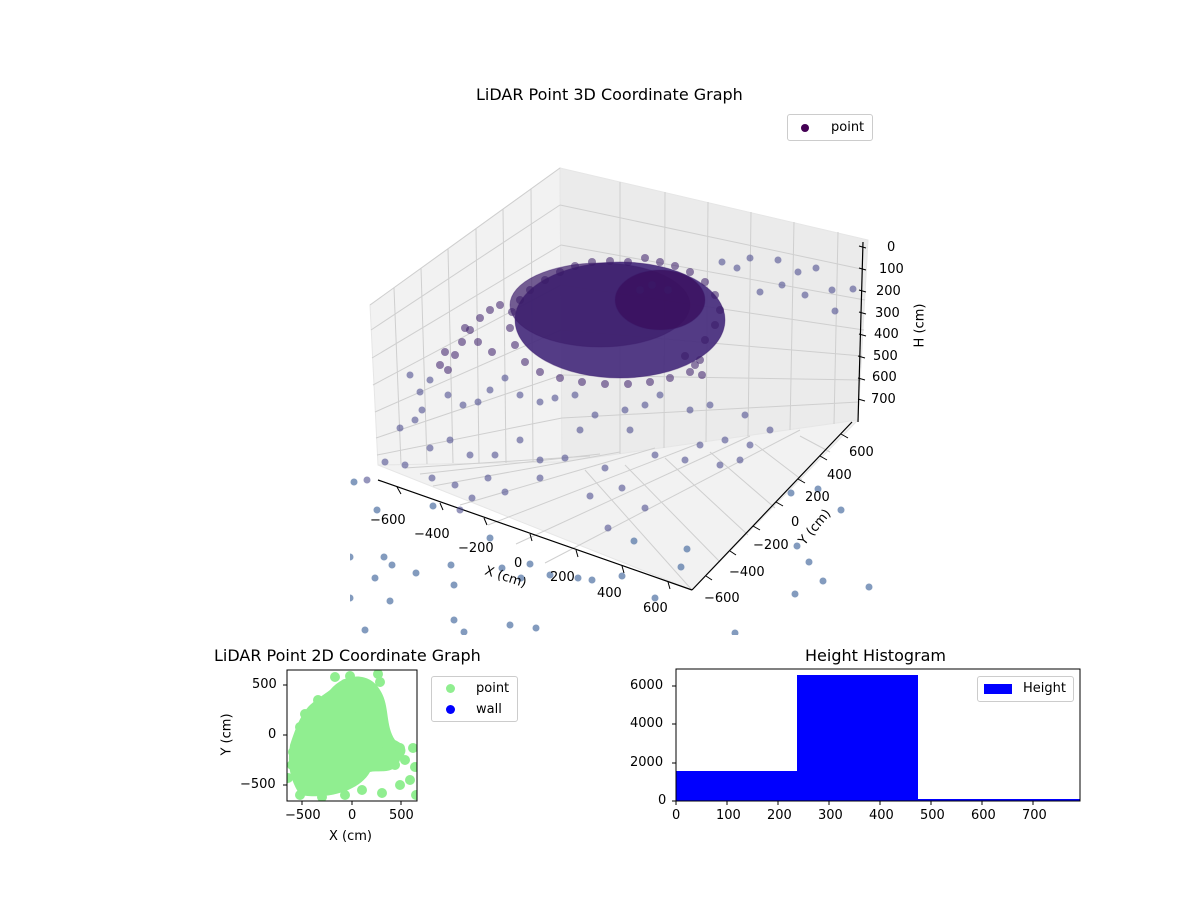  Describe the element at coordinates (885, 356) in the screenshot. I see `z-tick: 500` at that location.